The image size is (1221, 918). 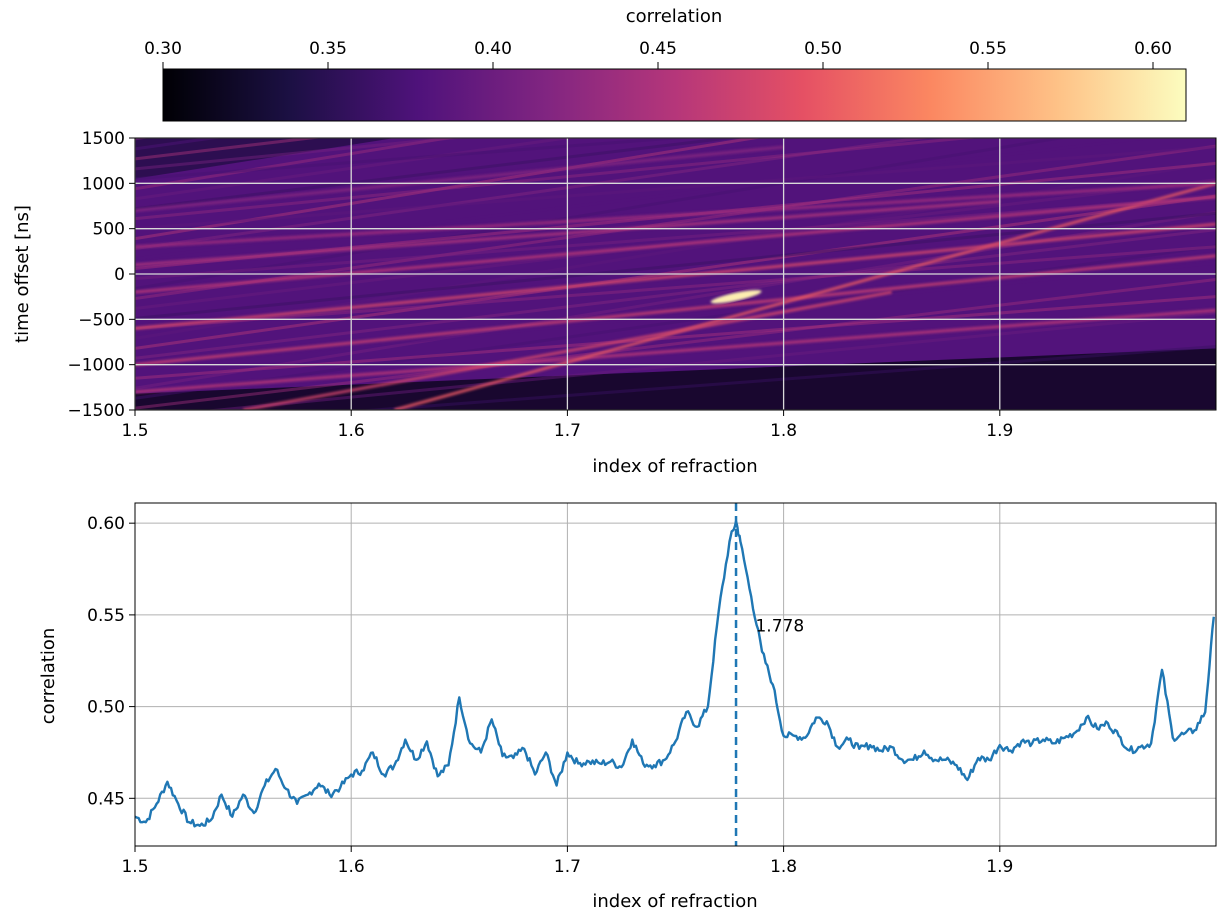 I want to click on colorbar-tick-label: 0.35, so click(x=328, y=49).